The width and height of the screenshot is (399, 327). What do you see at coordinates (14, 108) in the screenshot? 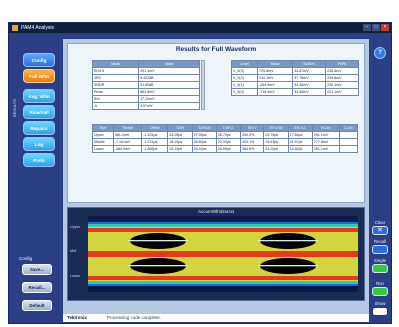
I see `results-side-label: RESULTS` at bounding box center [14, 108].